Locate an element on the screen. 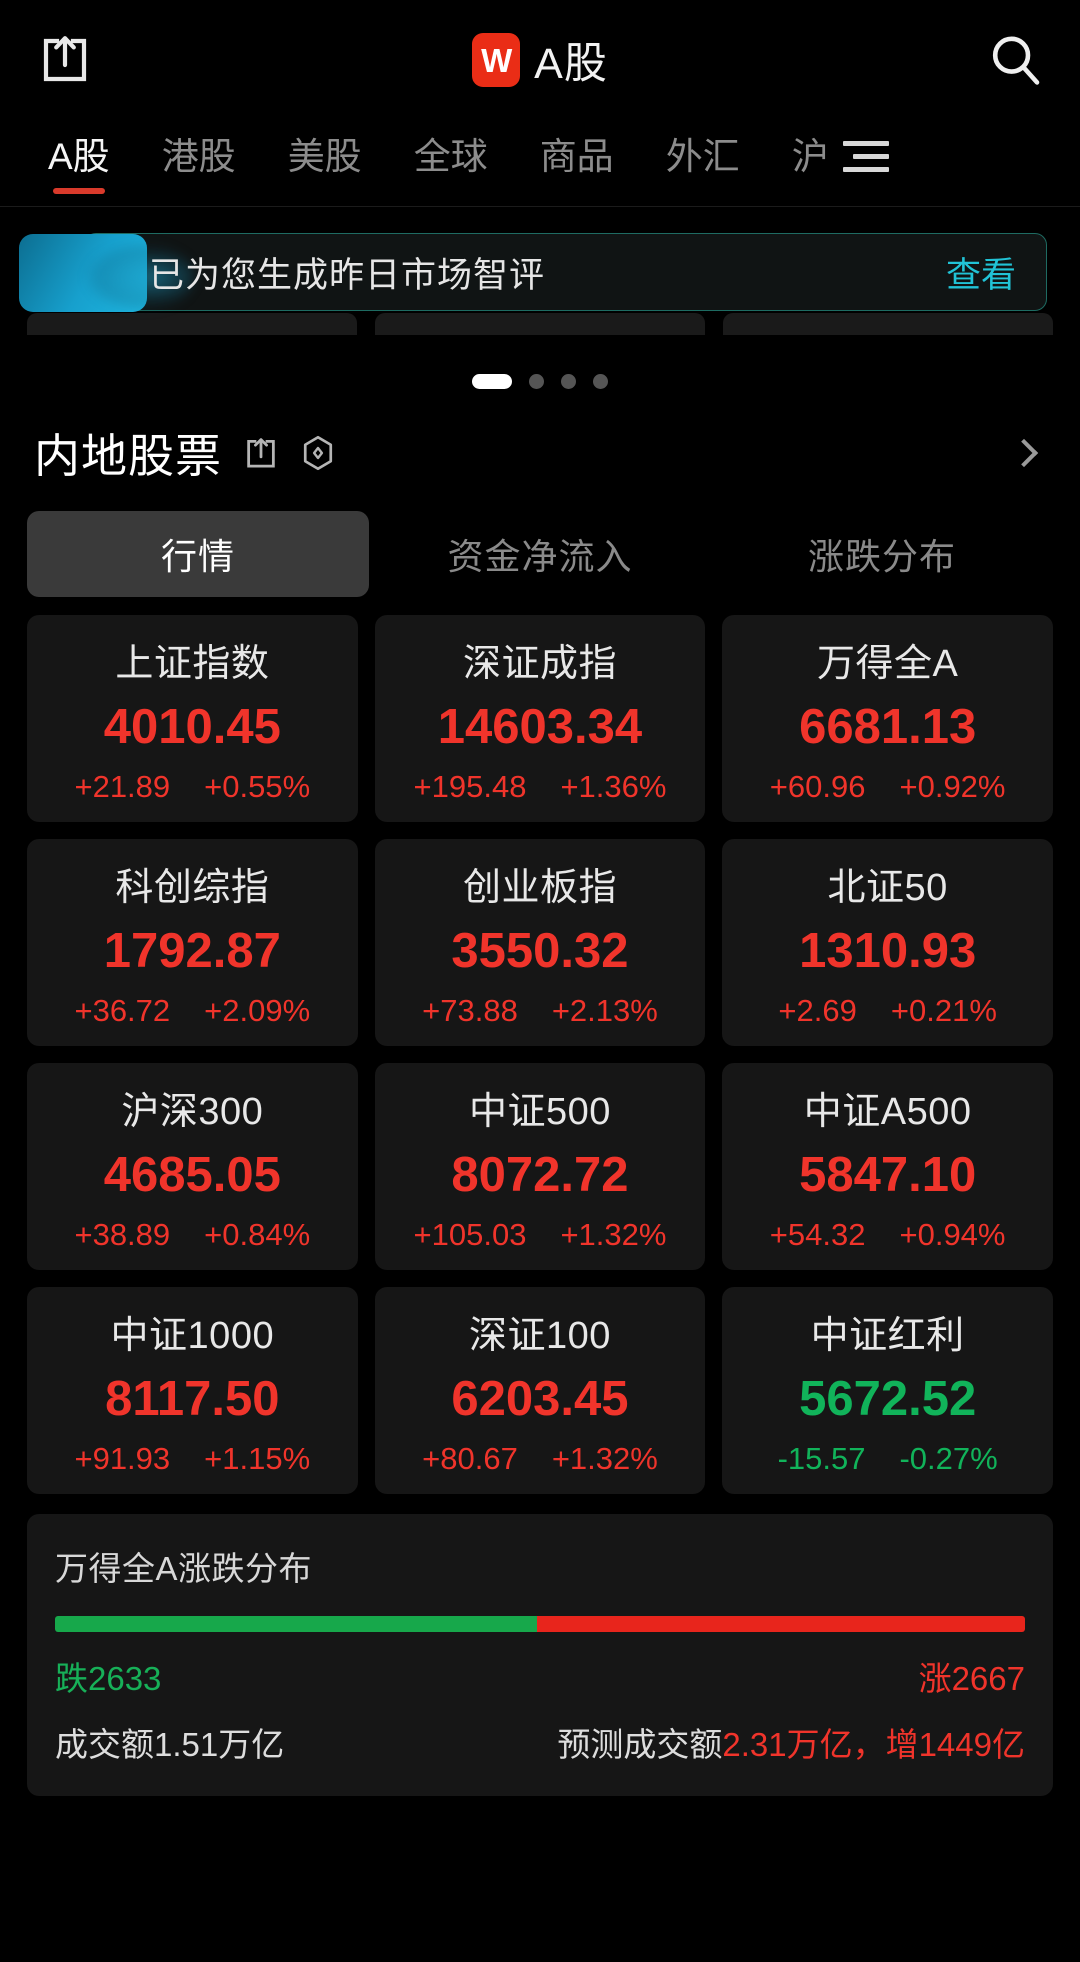  index-change-percent: +2.09% is located at coordinates (257, 1010).